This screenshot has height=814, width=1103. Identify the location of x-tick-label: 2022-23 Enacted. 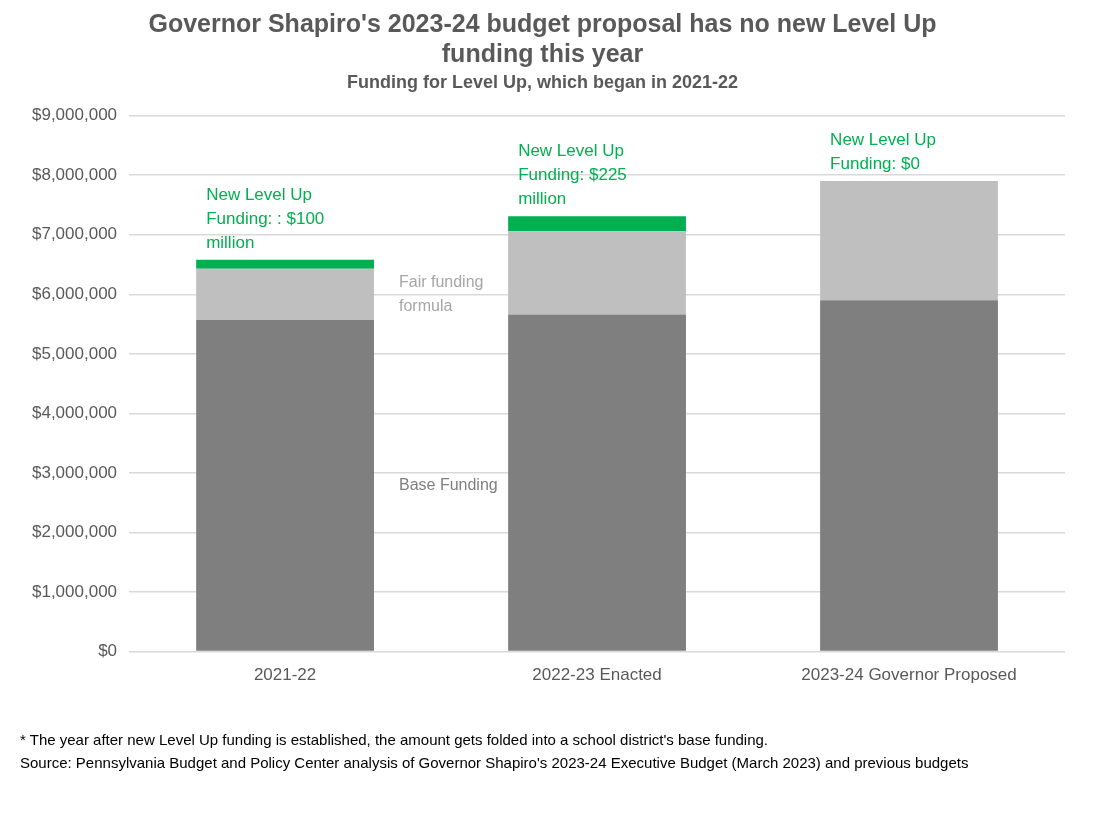
(597, 675).